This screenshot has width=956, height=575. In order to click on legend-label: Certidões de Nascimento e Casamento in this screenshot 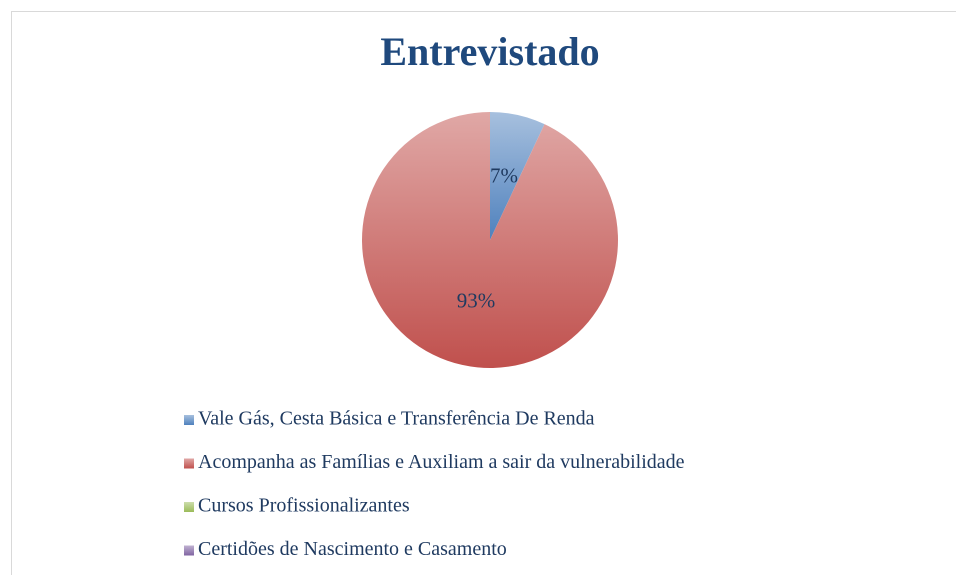, I will do `click(352, 549)`.